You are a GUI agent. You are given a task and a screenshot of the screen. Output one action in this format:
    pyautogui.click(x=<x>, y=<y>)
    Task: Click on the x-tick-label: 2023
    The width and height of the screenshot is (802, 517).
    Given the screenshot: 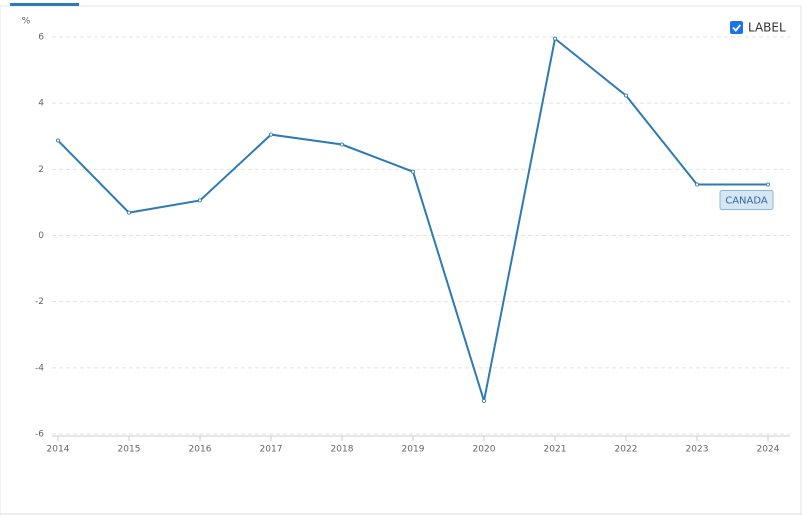 What is the action you would take?
    pyautogui.click(x=697, y=450)
    